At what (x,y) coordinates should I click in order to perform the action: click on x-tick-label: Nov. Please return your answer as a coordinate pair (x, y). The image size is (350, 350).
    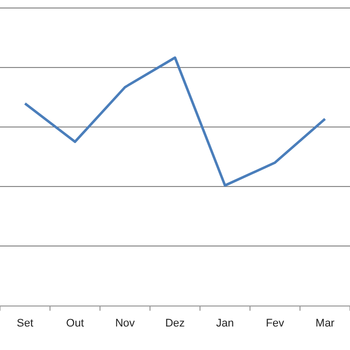
    Looking at the image, I should click on (125, 323).